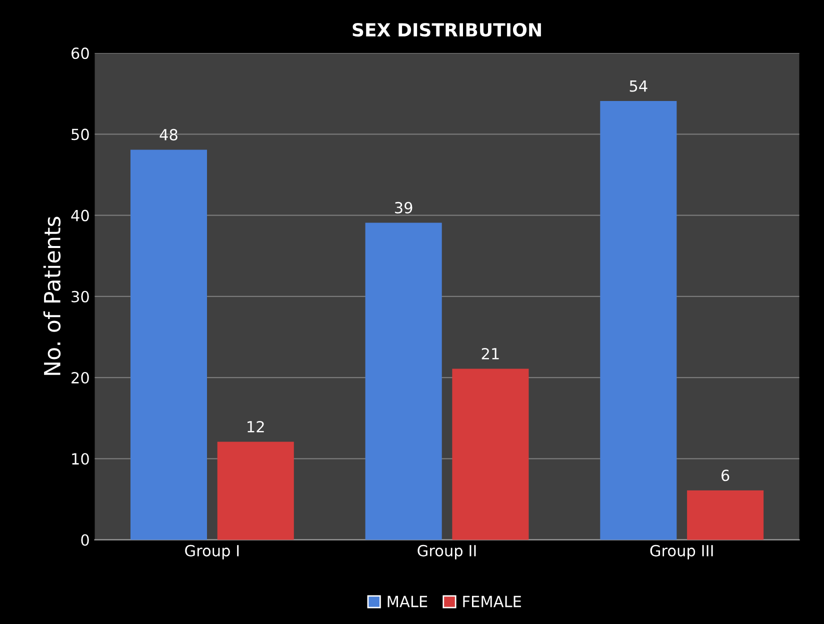  I want to click on y-tick-label: 10, so click(80, 459).